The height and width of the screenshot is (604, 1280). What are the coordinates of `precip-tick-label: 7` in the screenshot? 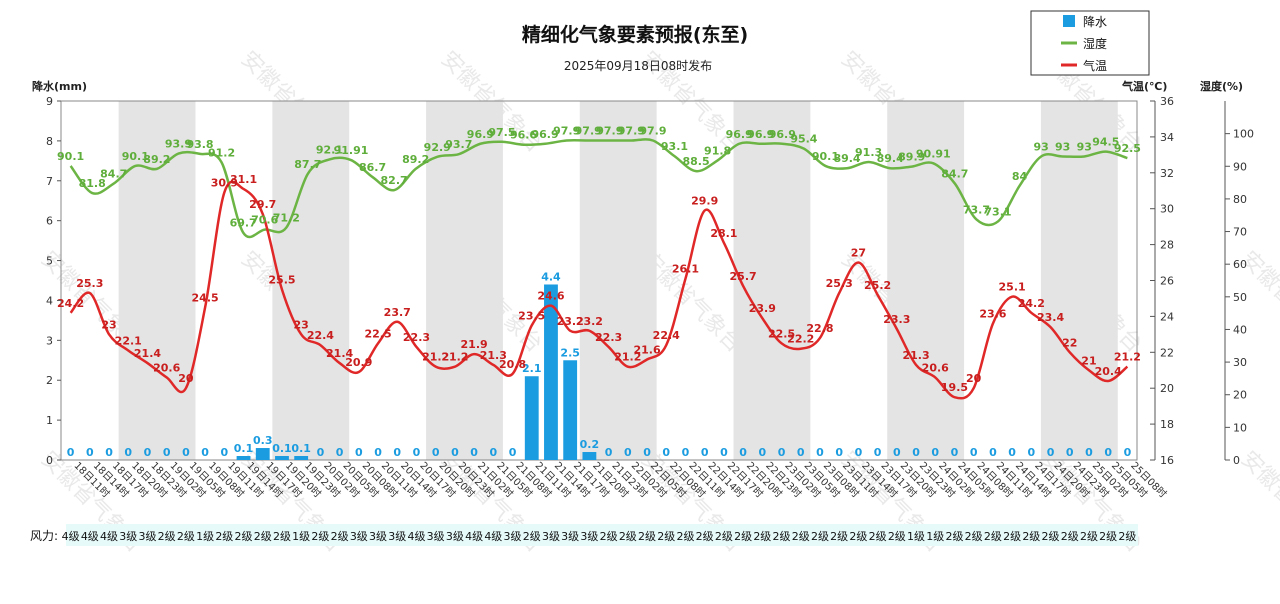 It's located at (49, 181).